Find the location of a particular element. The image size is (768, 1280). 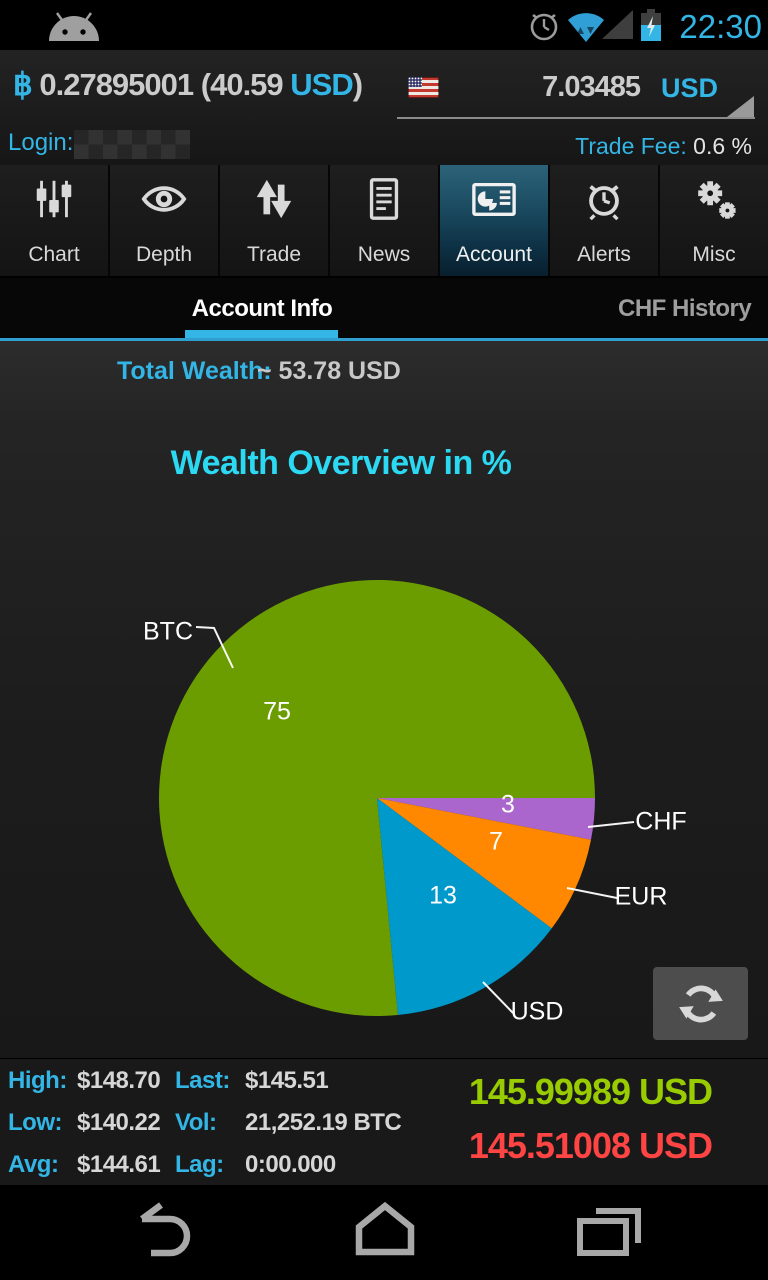

tab-label: Depth is located at coordinates (164, 254).